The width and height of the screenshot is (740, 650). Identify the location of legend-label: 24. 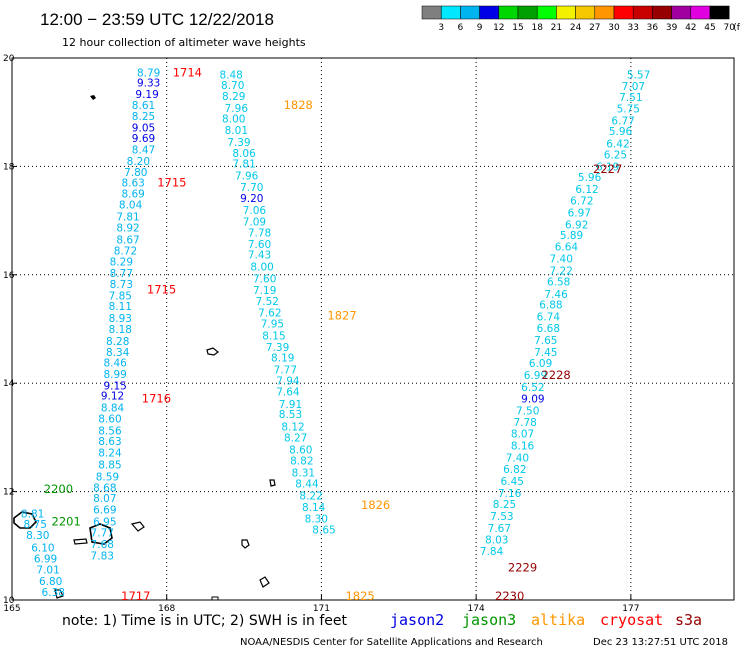
(576, 28).